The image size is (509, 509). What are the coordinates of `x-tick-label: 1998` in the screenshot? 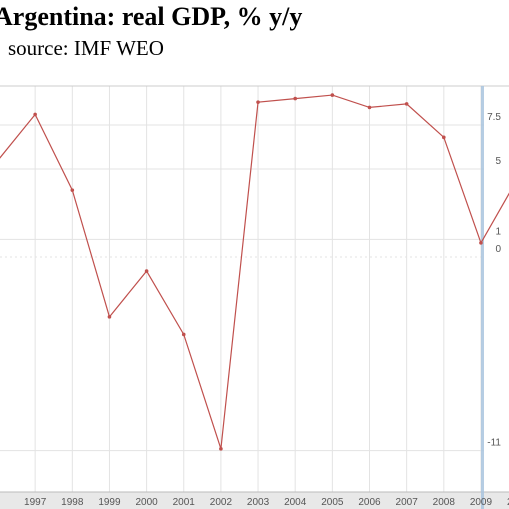 It's located at (72, 502).